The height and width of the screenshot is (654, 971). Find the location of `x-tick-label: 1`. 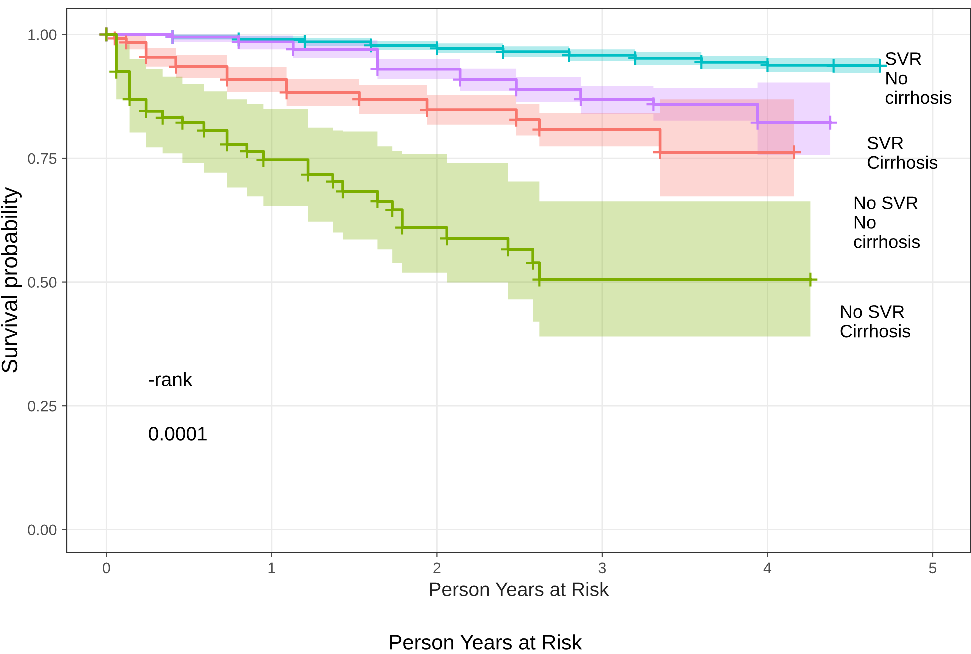

x-tick-label: 1 is located at coordinates (272, 568).